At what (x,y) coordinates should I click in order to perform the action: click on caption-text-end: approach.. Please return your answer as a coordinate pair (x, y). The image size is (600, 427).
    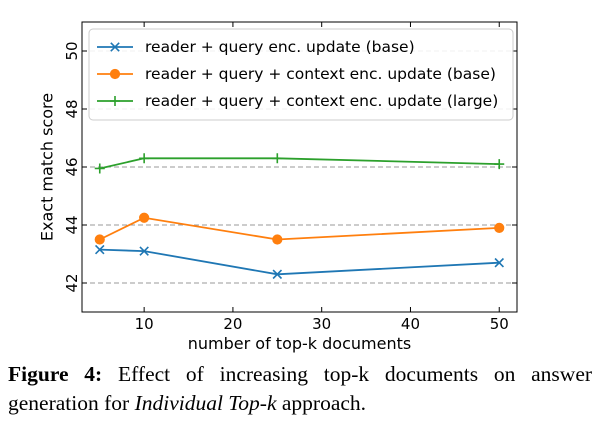
    Looking at the image, I should click on (324, 403).